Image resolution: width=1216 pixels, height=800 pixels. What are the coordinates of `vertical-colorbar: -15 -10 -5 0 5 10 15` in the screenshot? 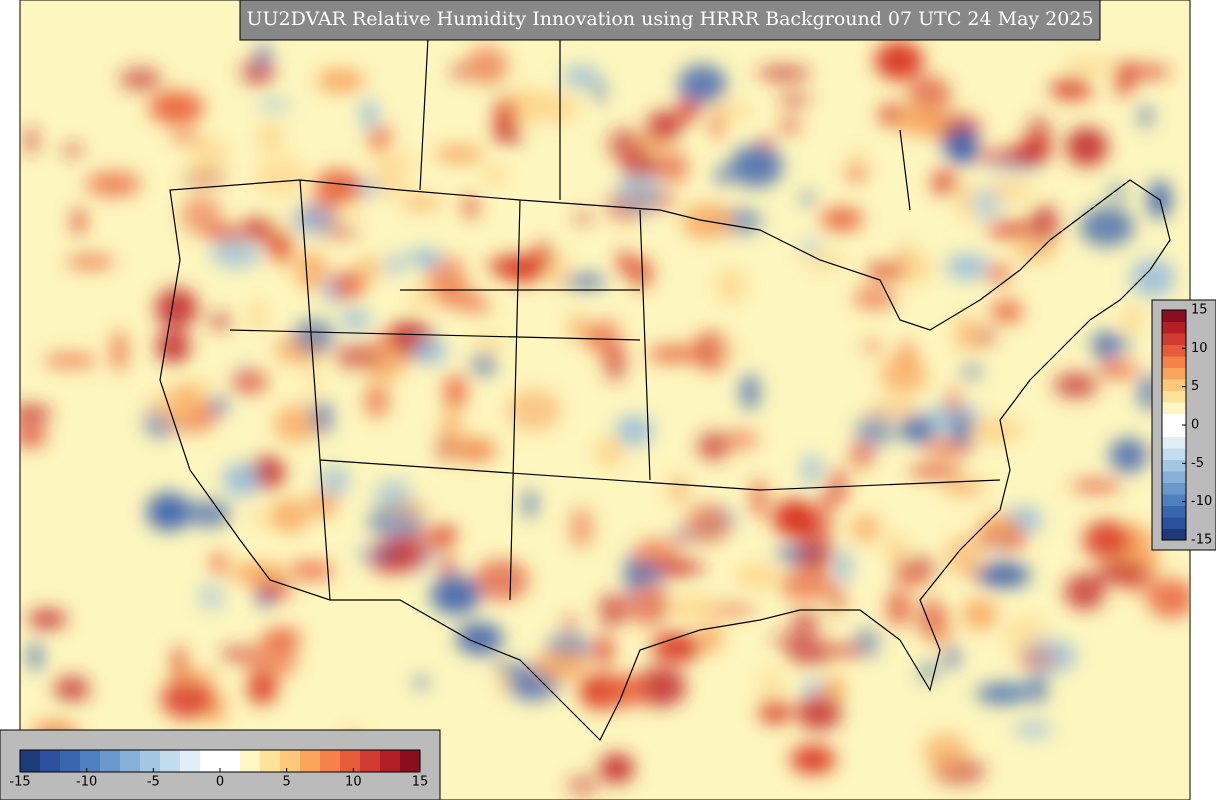 It's located at (1186, 425).